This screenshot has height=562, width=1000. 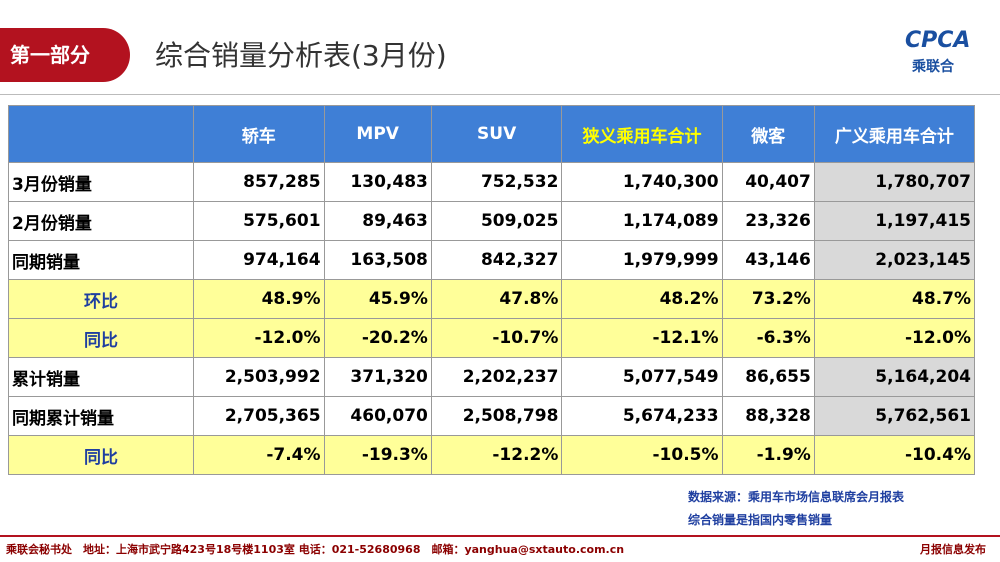 I want to click on cell: 2,202,237, so click(x=496, y=377).